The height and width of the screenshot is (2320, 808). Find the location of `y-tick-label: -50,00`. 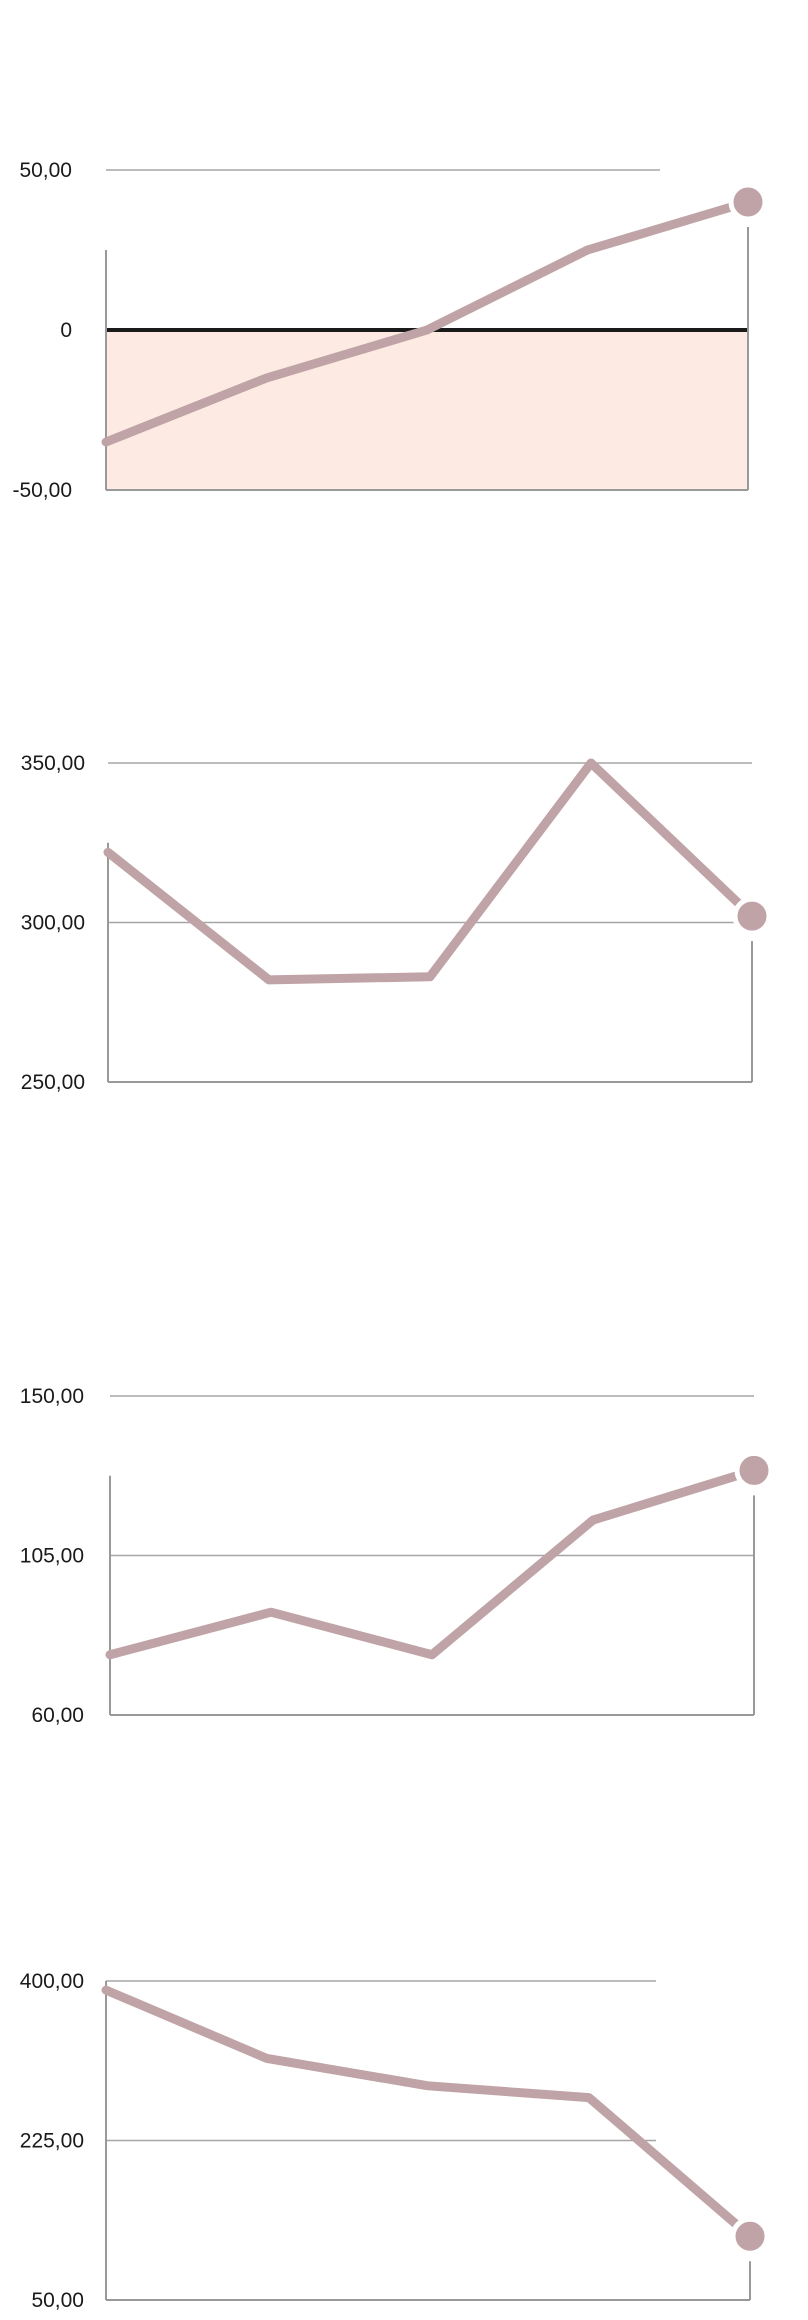

y-tick-label: -50,00 is located at coordinates (42, 490).